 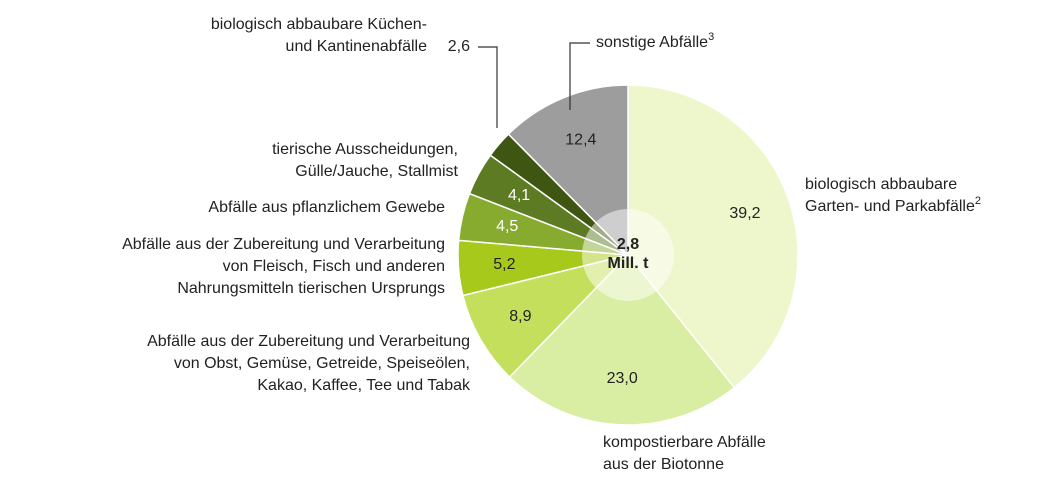 I want to click on footnote: 2, so click(x=978, y=201).